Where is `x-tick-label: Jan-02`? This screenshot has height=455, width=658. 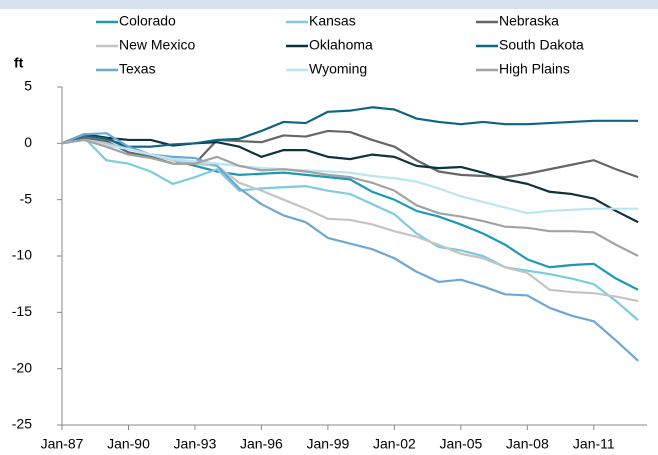
x-tick-label: Jan-02 is located at coordinates (394, 444).